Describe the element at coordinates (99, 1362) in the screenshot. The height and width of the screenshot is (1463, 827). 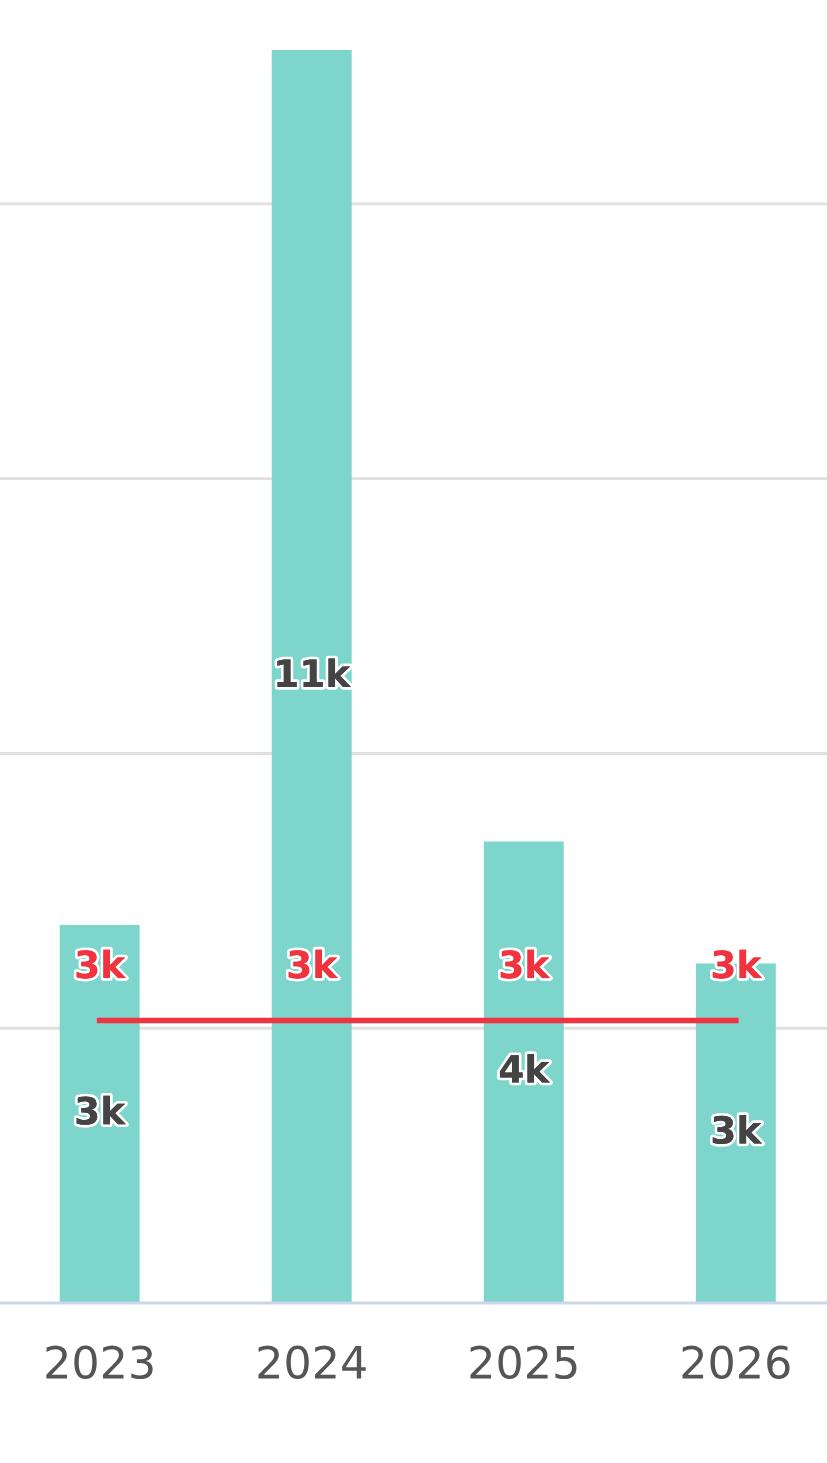
I see `x-tick-label: 2023` at that location.